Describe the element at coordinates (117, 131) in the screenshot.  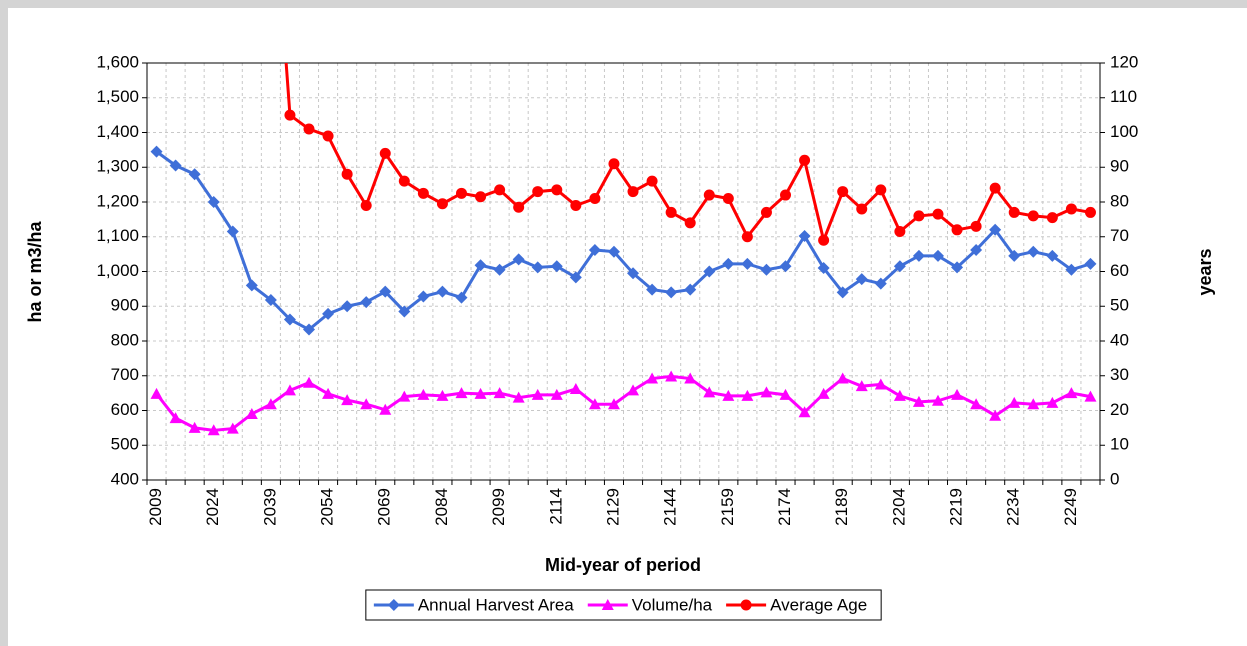
I see `y-tick-label: 1,400` at that location.